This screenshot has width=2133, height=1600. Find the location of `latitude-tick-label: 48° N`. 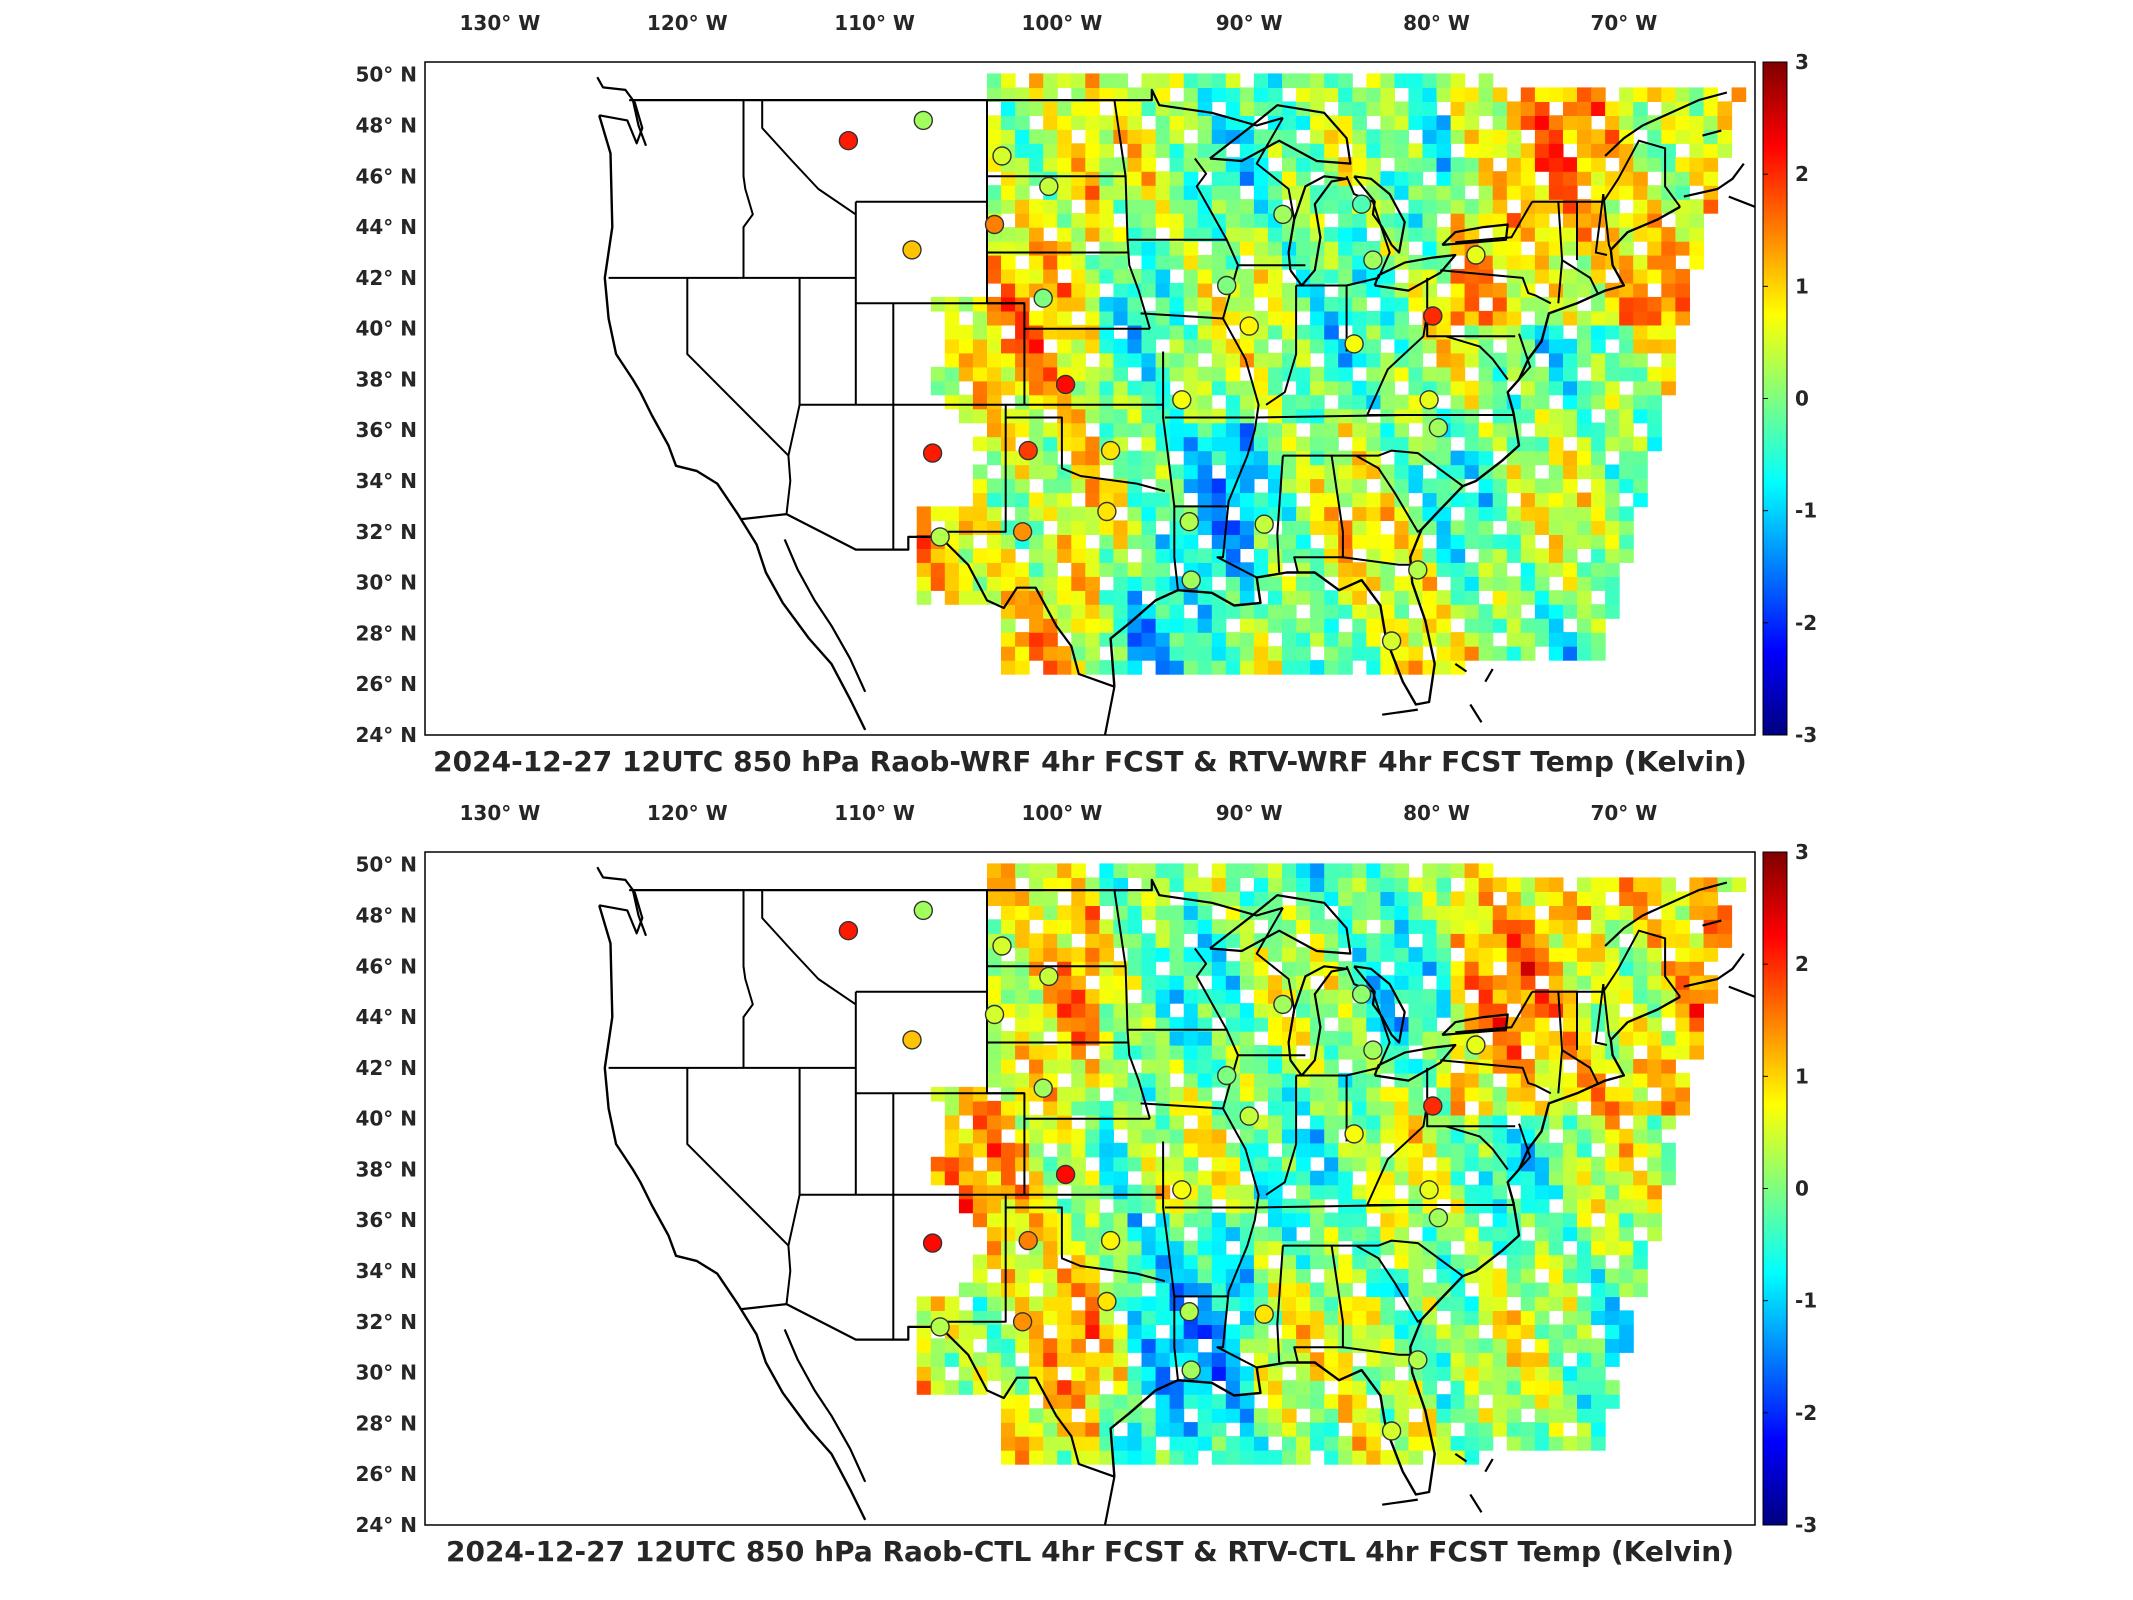

latitude-tick-label: 48° N is located at coordinates (386, 126).